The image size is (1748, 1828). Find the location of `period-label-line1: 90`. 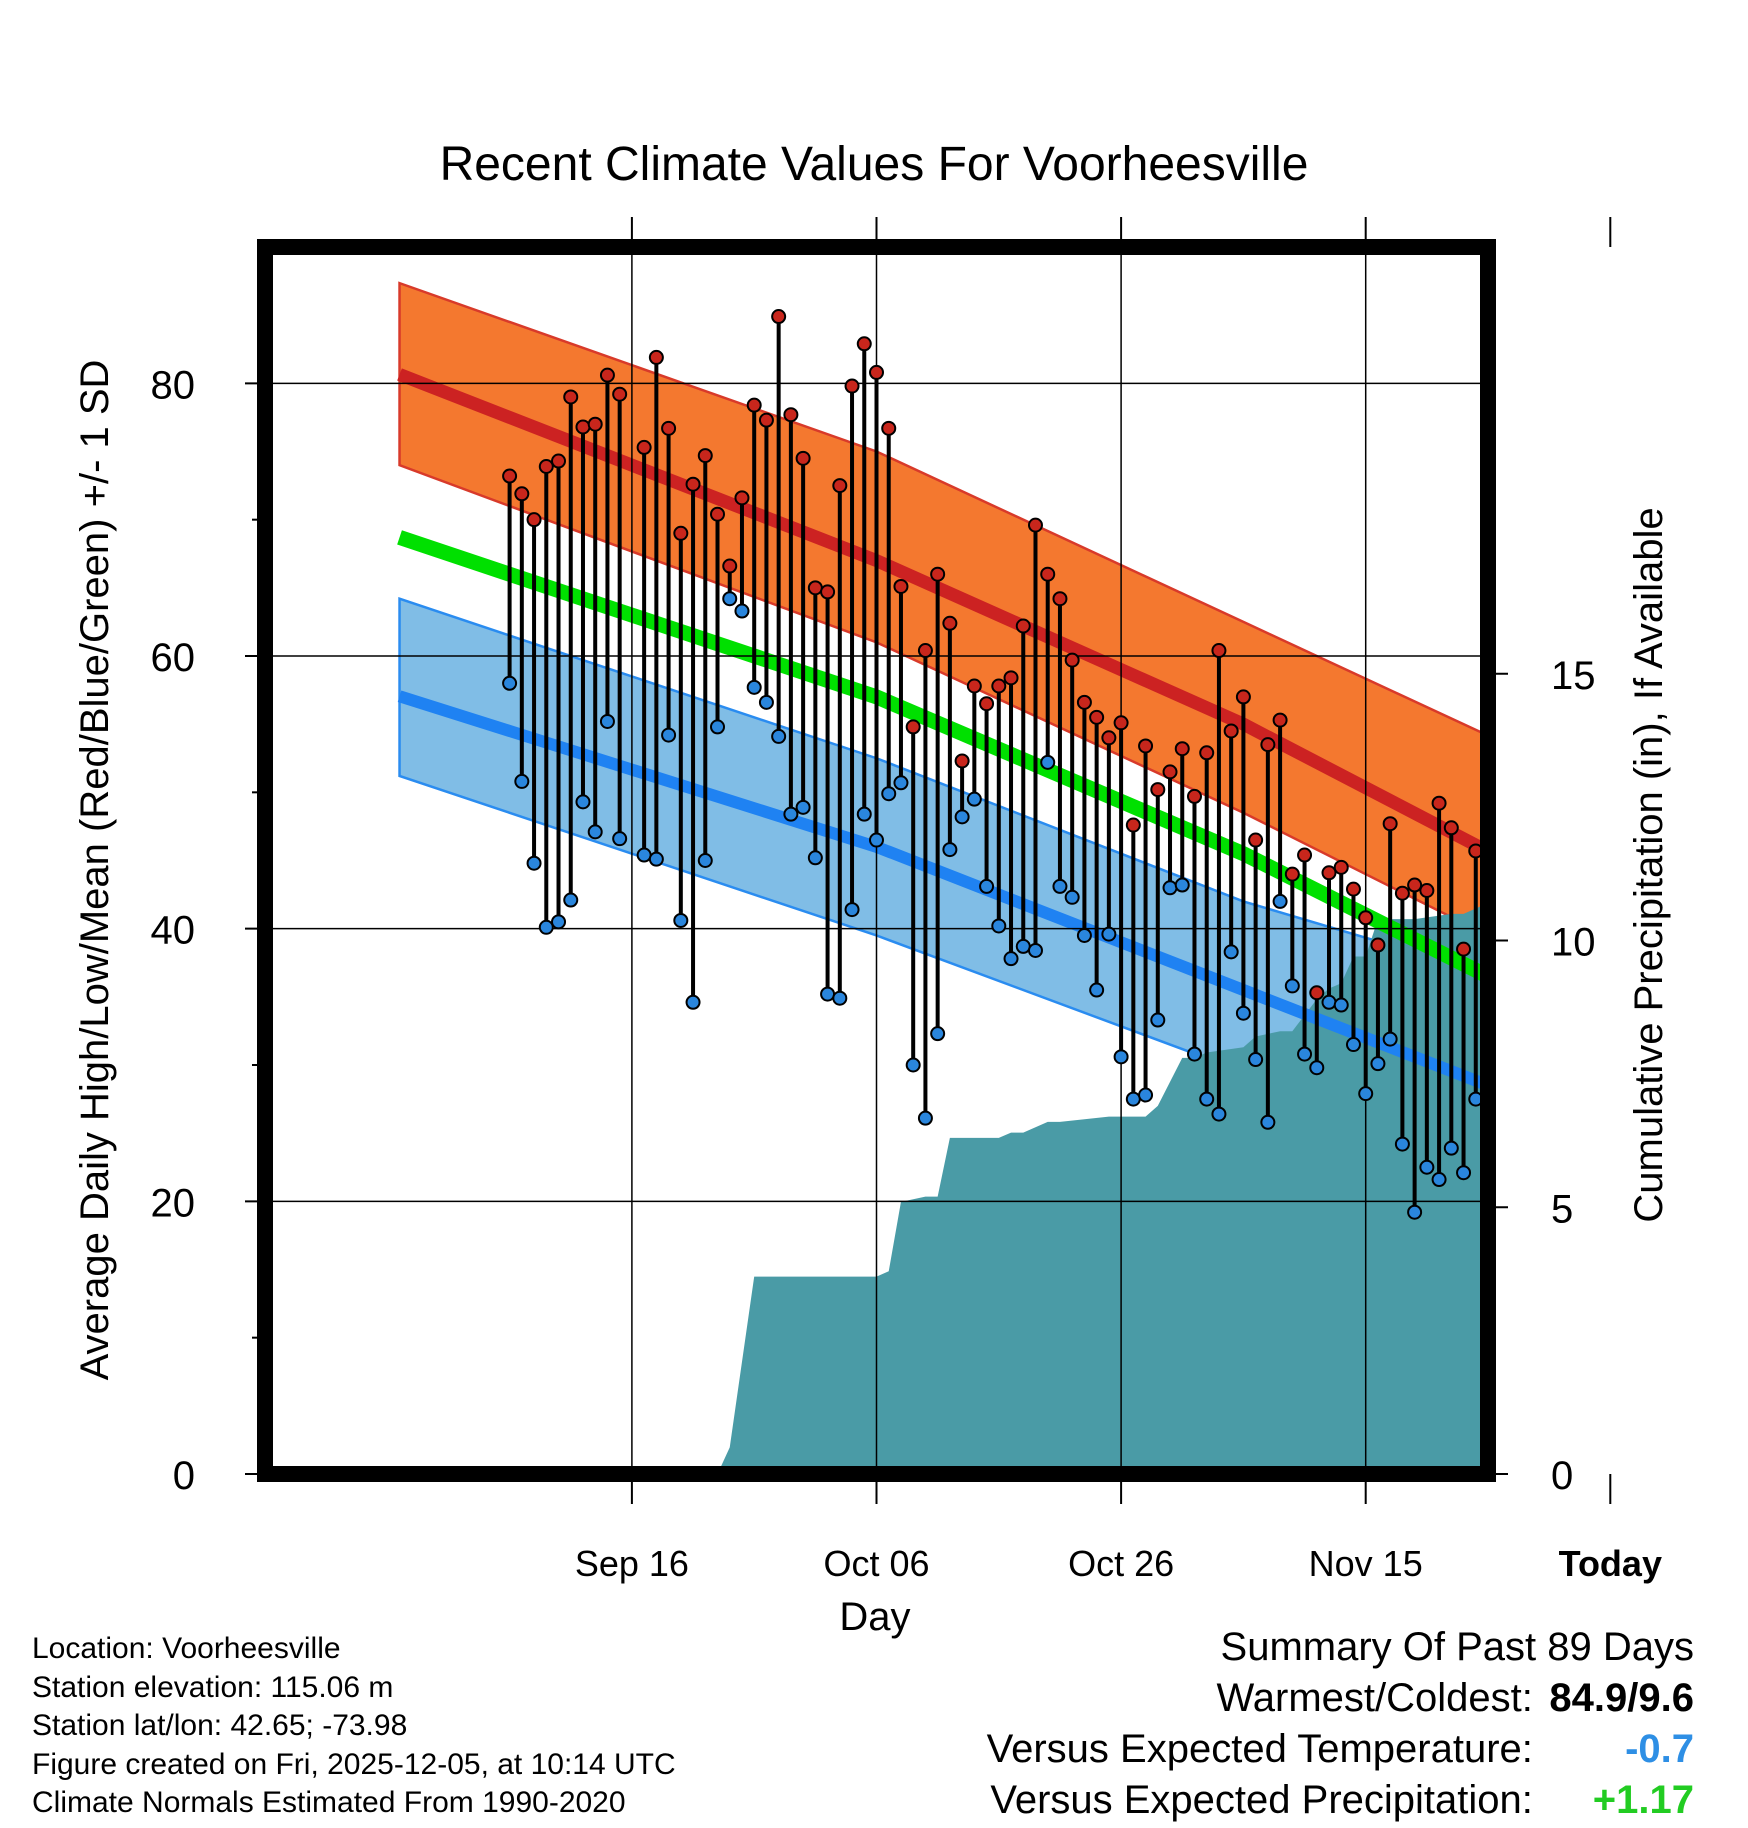

period-label-line1: 90 is located at coordinates (1638, 1399).